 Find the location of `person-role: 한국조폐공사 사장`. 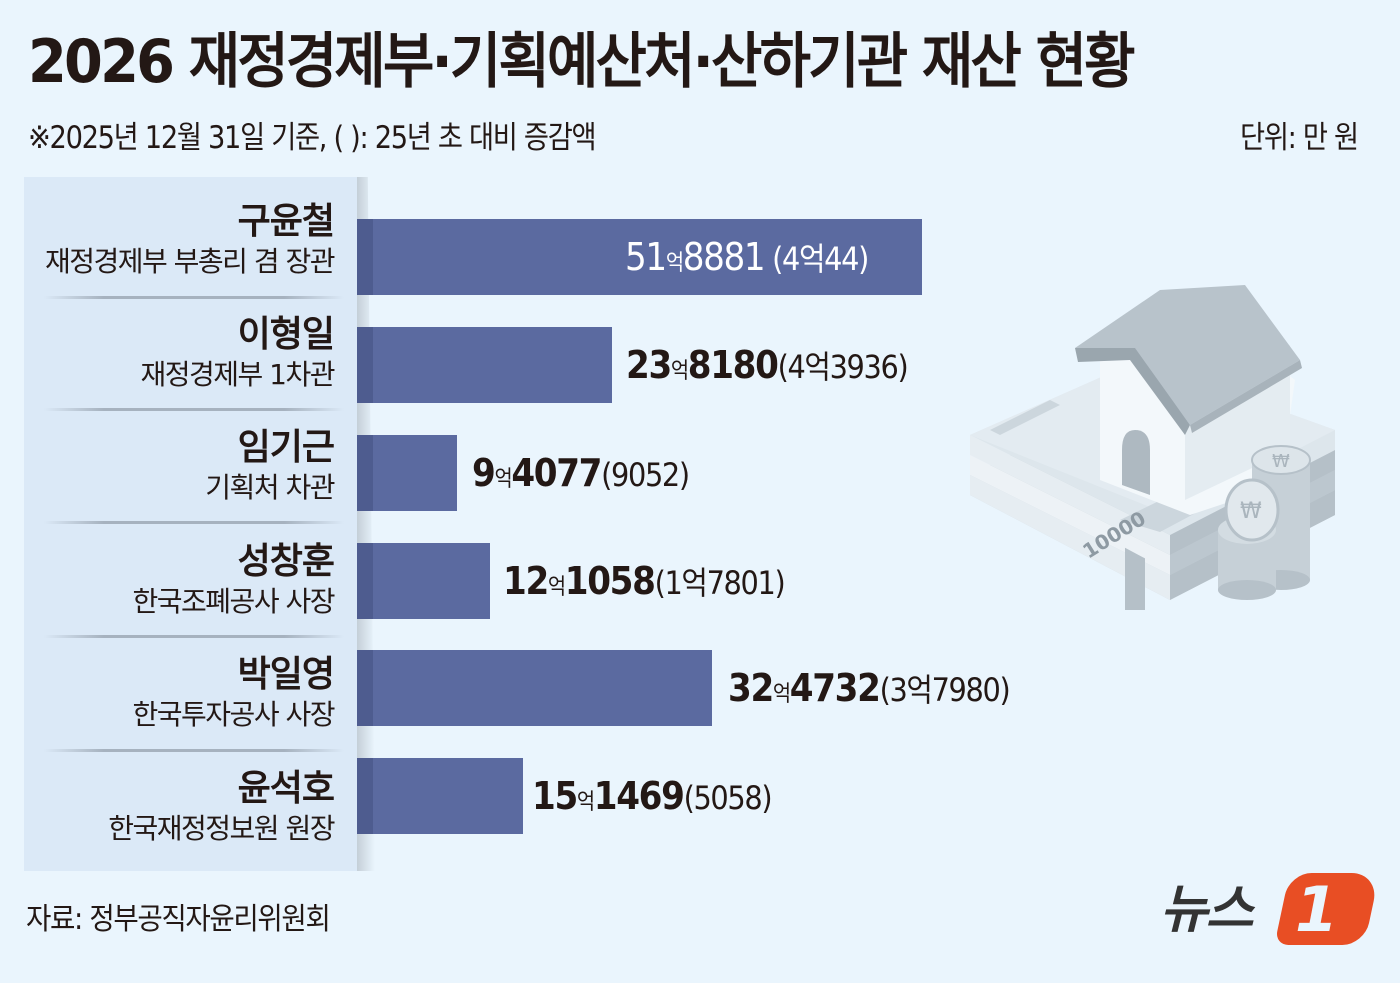

person-role: 한국조폐공사 사장 is located at coordinates (234, 601).